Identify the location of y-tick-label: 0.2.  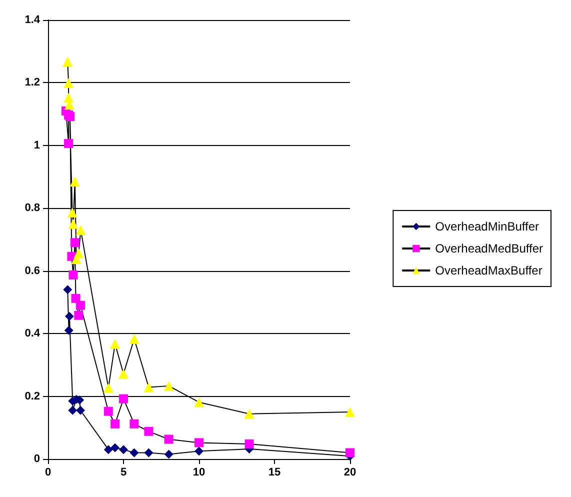
(32, 396).